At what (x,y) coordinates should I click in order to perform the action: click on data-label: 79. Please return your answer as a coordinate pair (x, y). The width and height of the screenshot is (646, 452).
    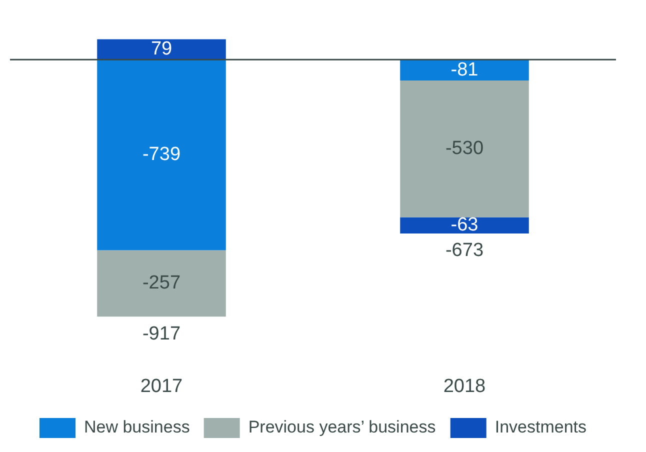
    Looking at the image, I should click on (161, 49).